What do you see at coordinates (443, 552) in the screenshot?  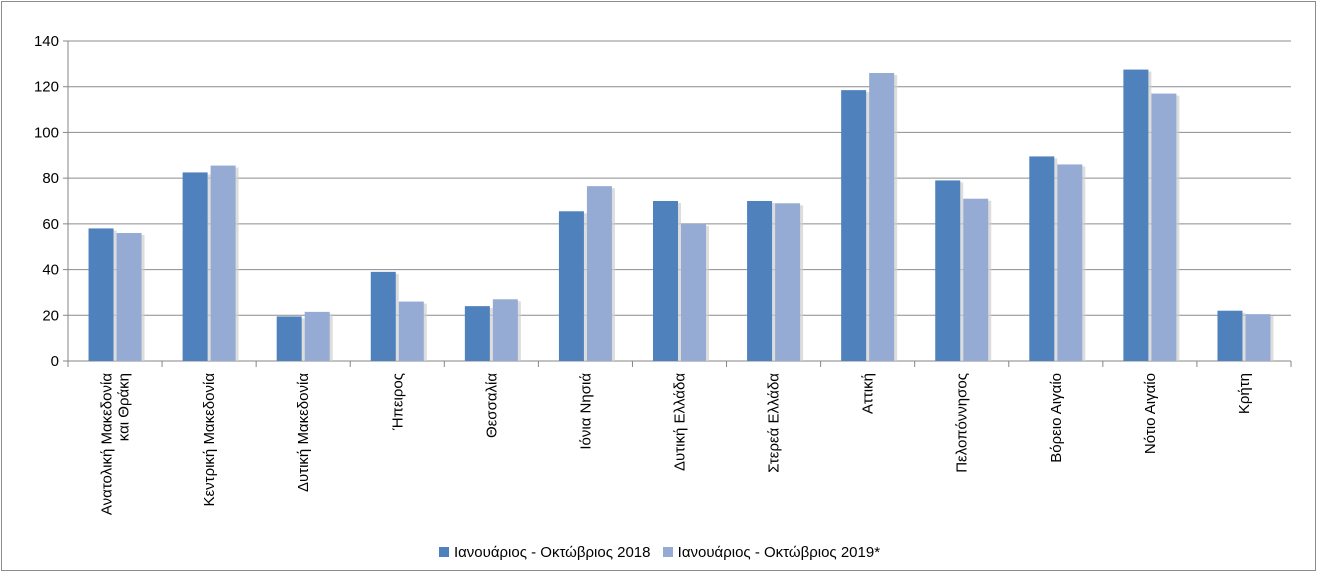 I see `legend-swatch-2018` at bounding box center [443, 552].